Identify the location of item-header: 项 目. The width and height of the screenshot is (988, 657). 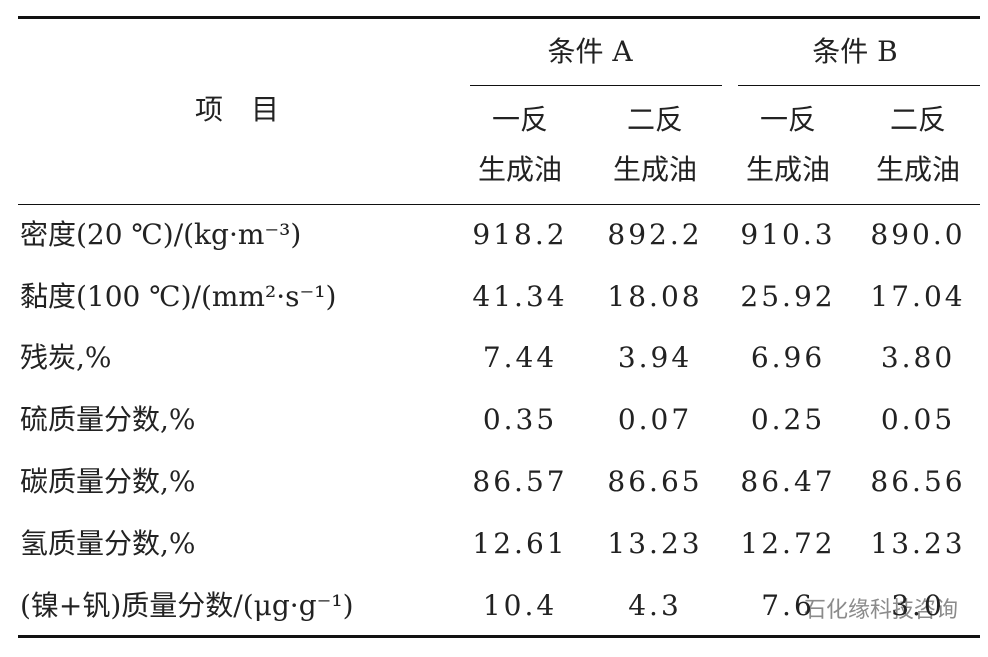
(237, 109).